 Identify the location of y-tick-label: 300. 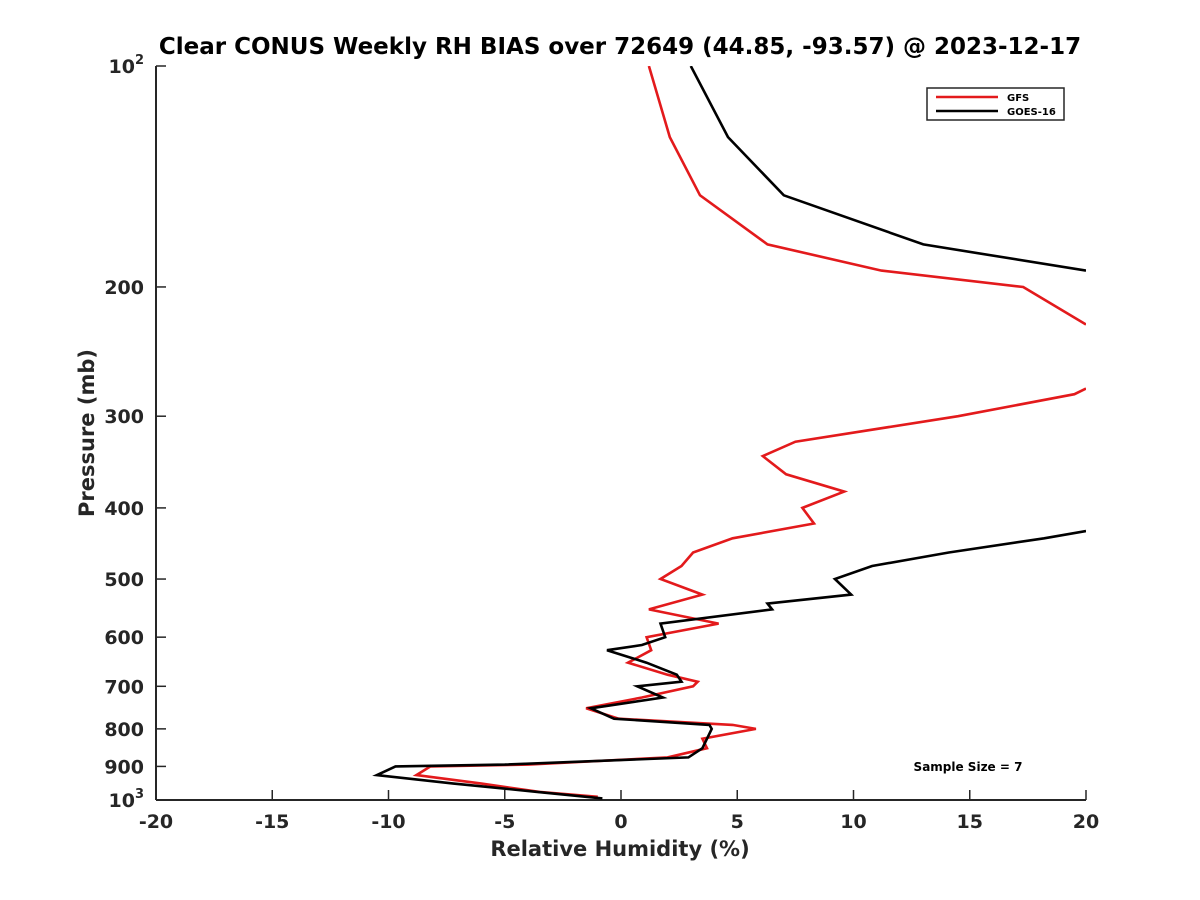
(124, 417).